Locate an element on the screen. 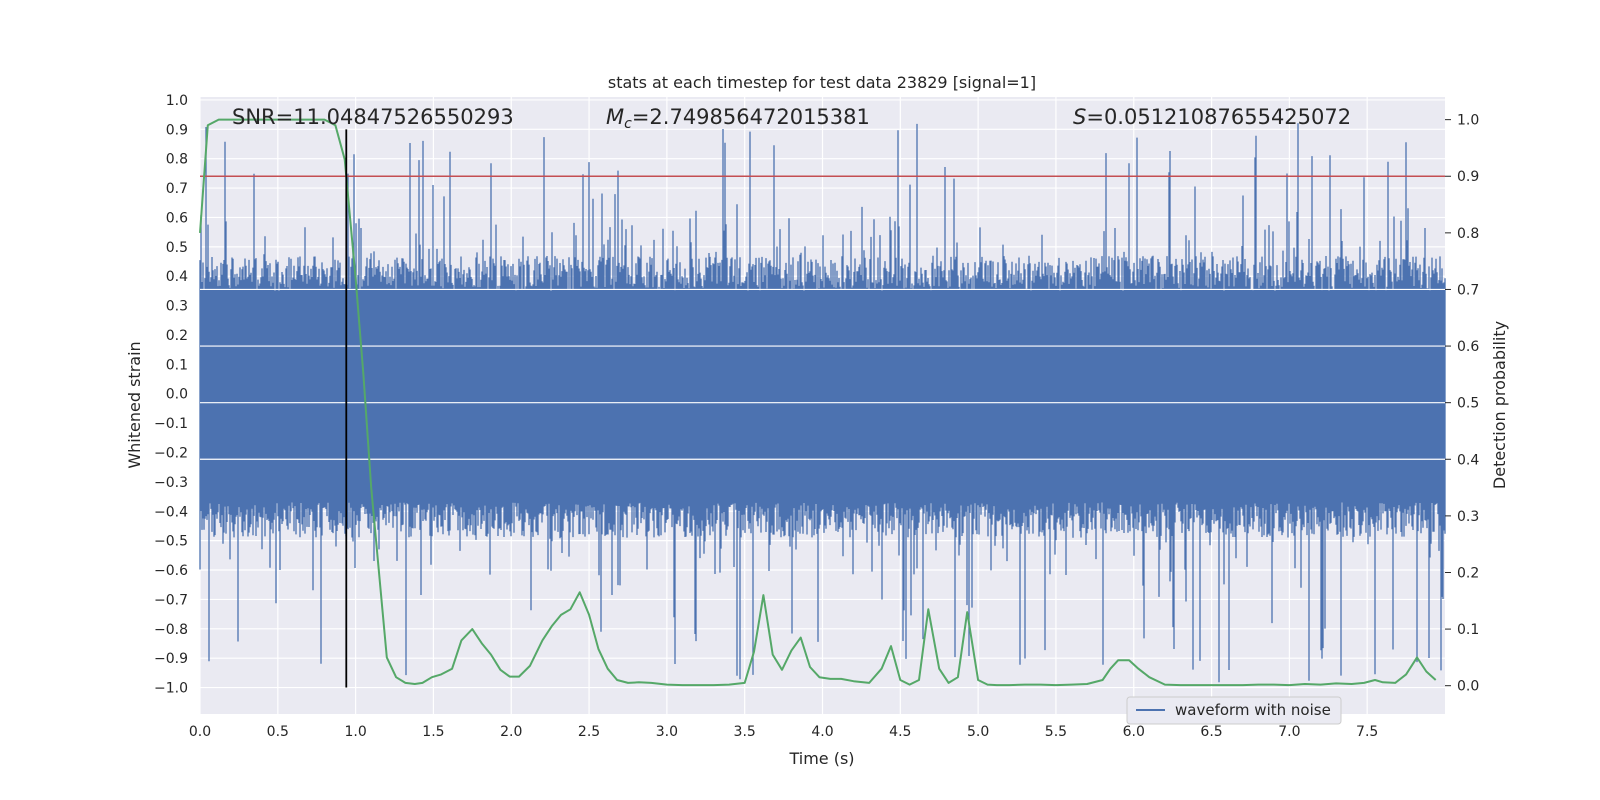  s-annotation: S=0.05121087655425072 is located at coordinates (1212, 117).